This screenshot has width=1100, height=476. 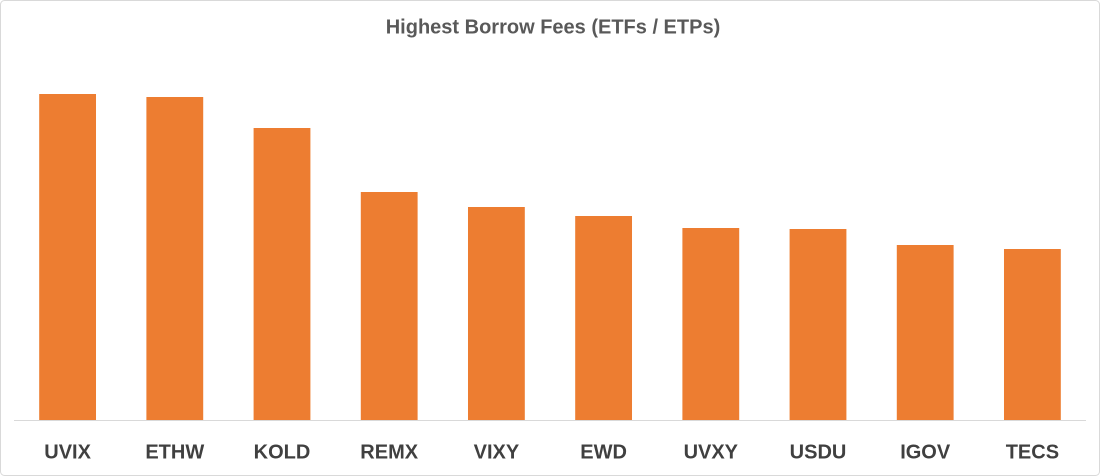 I want to click on chart-title: Highest Borrow Fees (ETFs / ETPs), so click(x=553, y=27).